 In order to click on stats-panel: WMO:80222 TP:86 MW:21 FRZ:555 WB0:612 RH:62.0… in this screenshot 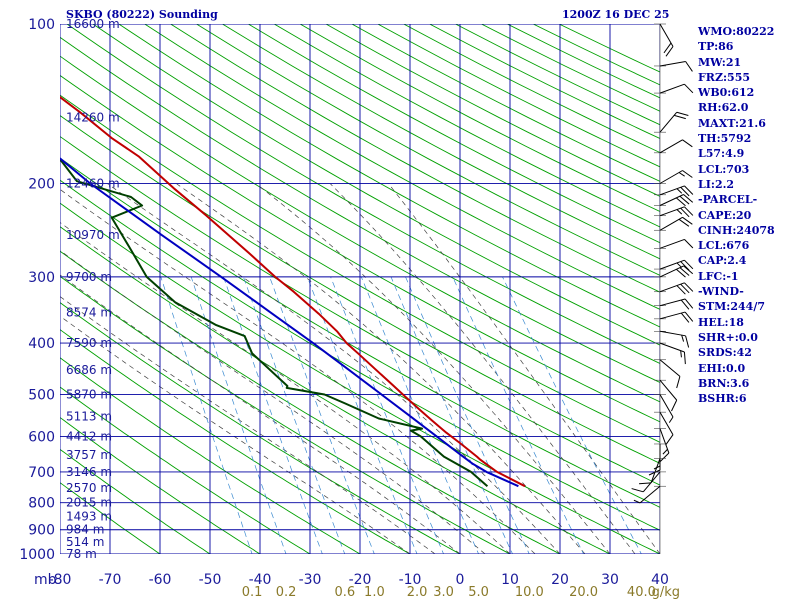, I will do `click(736, 215)`.